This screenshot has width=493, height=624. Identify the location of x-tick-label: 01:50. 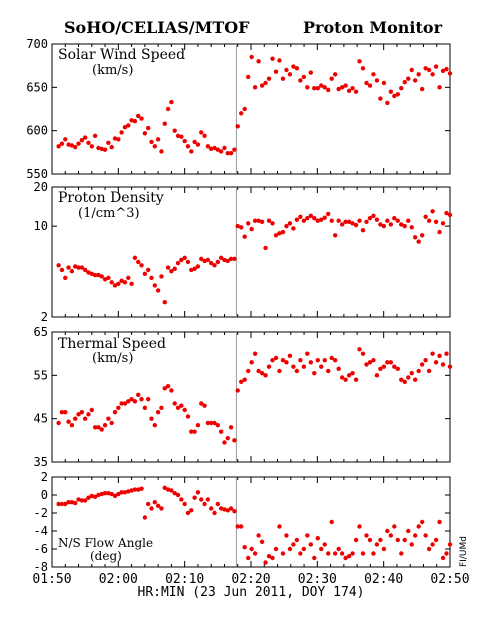
(51, 579).